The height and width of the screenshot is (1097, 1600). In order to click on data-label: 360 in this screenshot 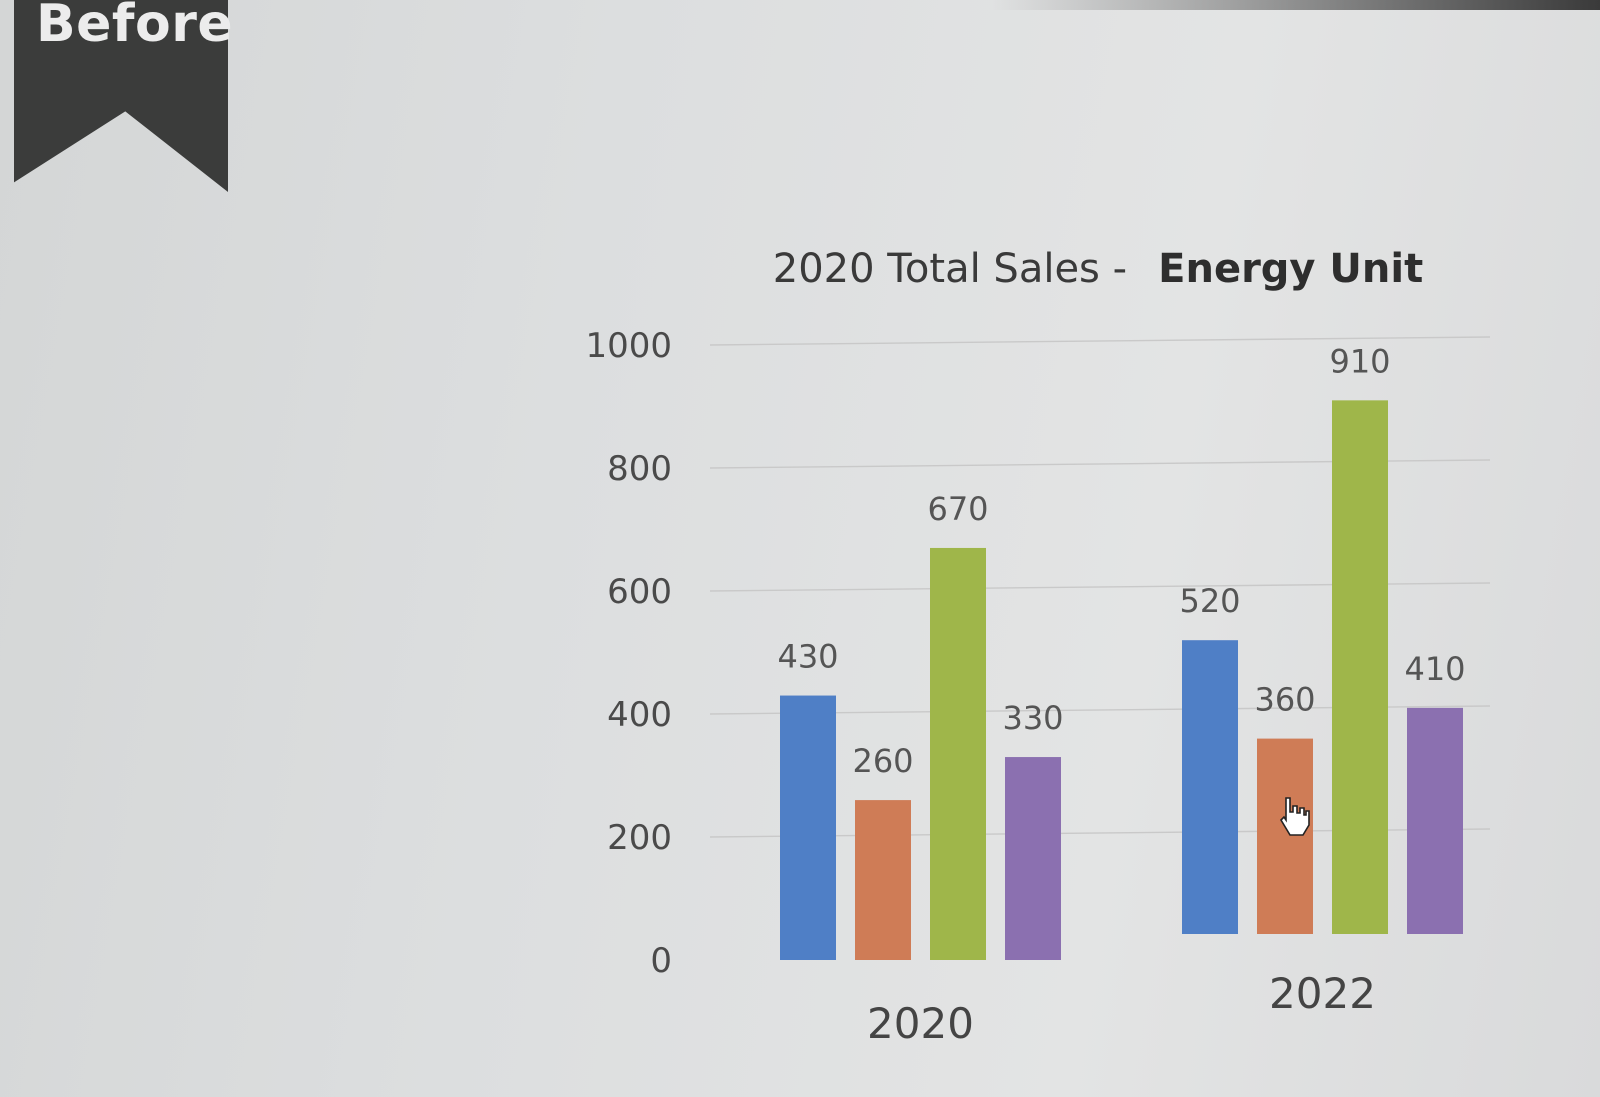, I will do `click(1284, 700)`.